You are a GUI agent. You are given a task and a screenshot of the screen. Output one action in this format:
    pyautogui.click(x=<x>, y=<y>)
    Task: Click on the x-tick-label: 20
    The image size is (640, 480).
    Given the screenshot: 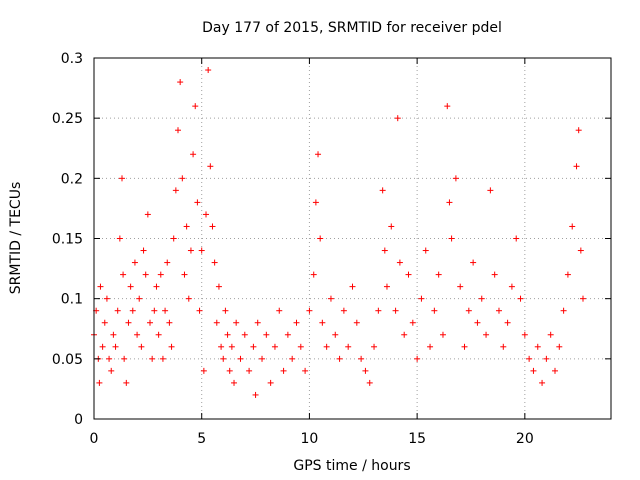 What is the action you would take?
    pyautogui.click(x=525, y=439)
    